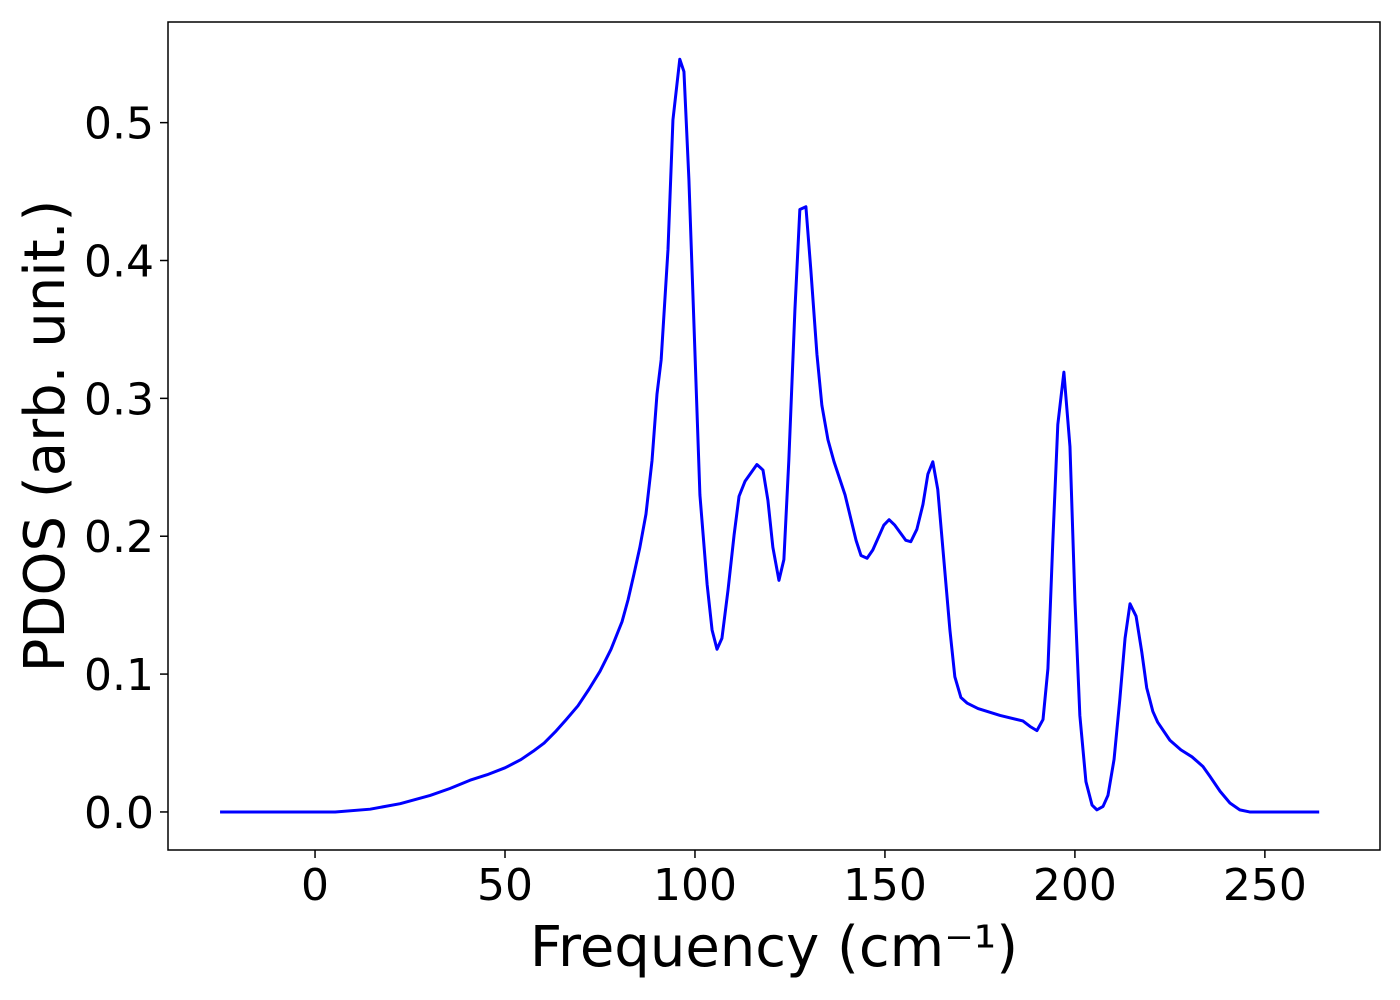  What do you see at coordinates (119, 813) in the screenshot?
I see `y-tick-label: 0.0` at bounding box center [119, 813].